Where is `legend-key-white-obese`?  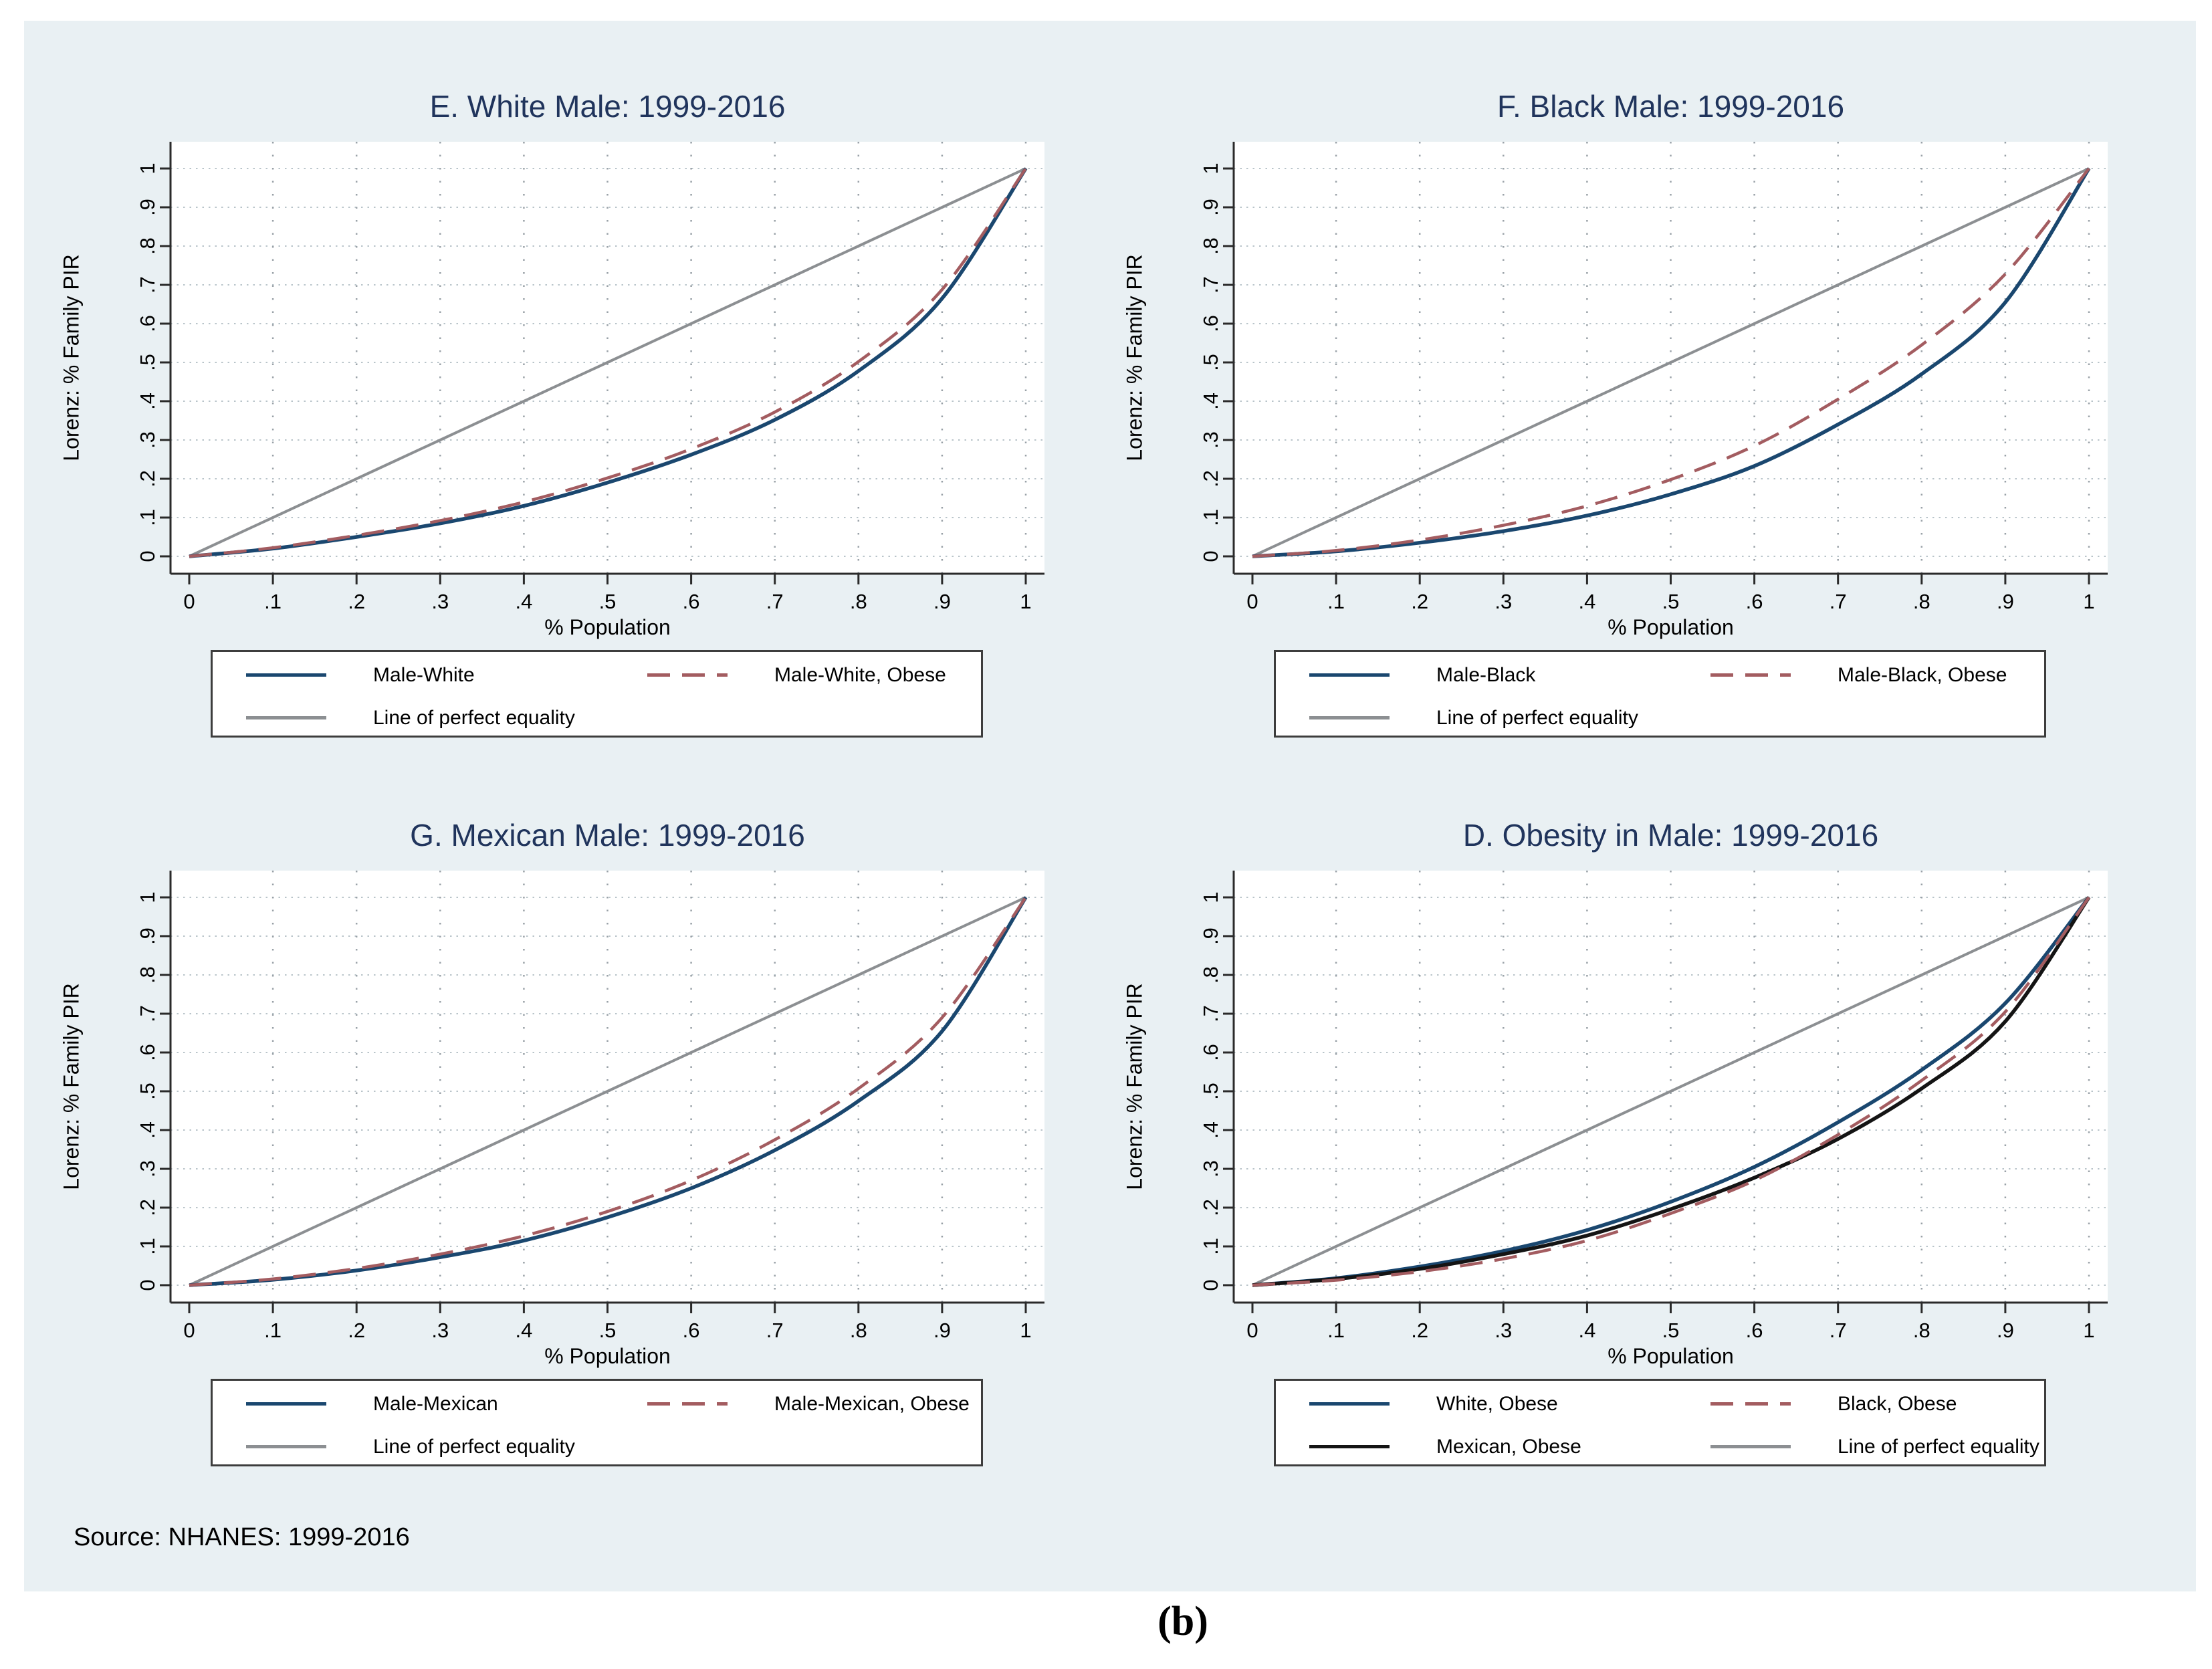 legend-key-white-obese is located at coordinates (1349, 1404).